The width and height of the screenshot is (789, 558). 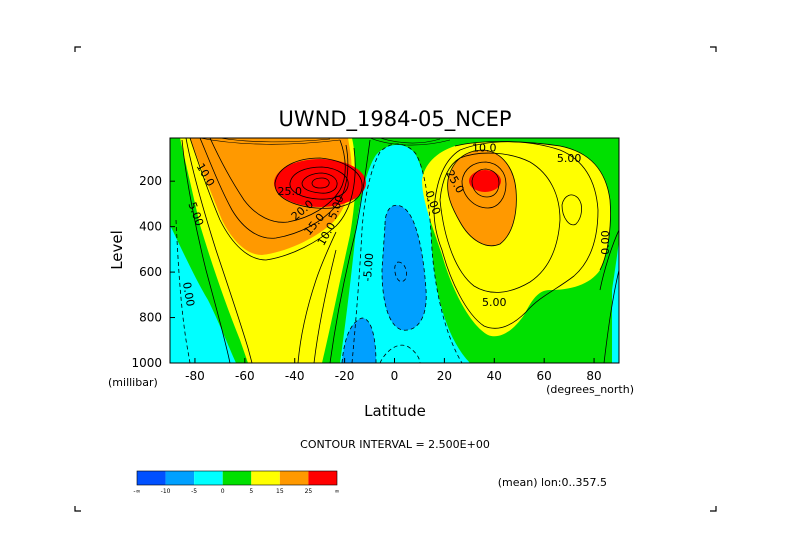 I want to click on colorbar-tick-label: 0, so click(x=223, y=491).